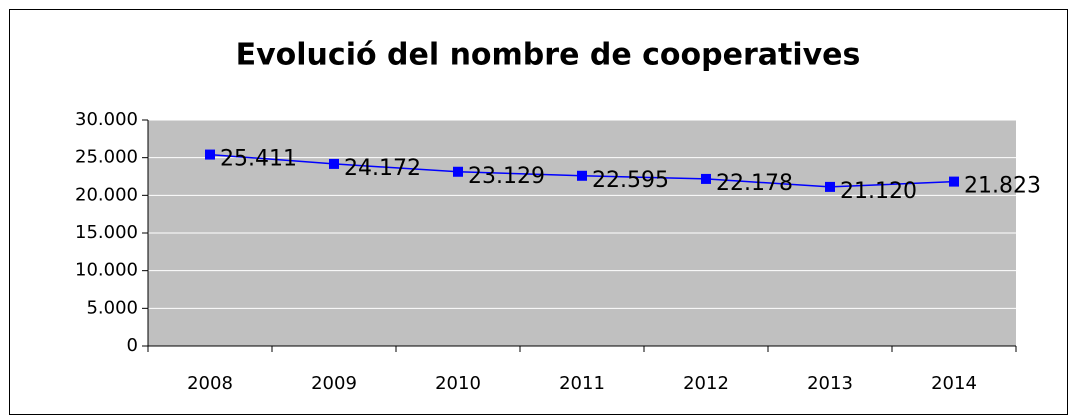  Describe the element at coordinates (754, 183) in the screenshot. I see `data-label: 22.178` at that location.